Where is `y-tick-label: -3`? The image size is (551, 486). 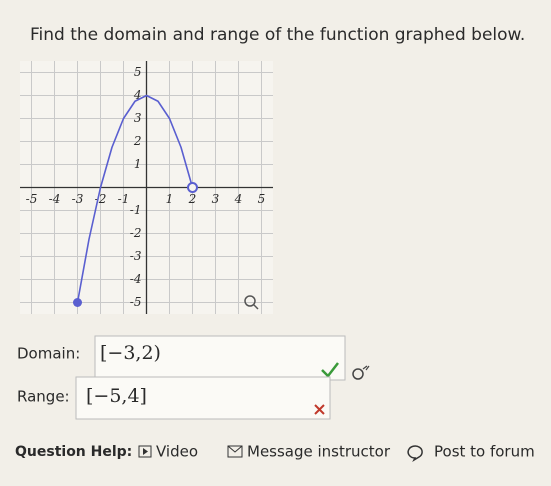
y-tick-label: -3 is located at coordinates (136, 256).